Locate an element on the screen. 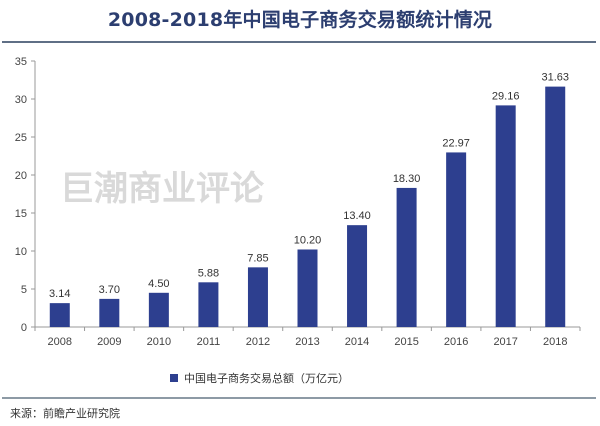 The width and height of the screenshot is (600, 426). x-tick-label-2018: 2018 is located at coordinates (555, 342).